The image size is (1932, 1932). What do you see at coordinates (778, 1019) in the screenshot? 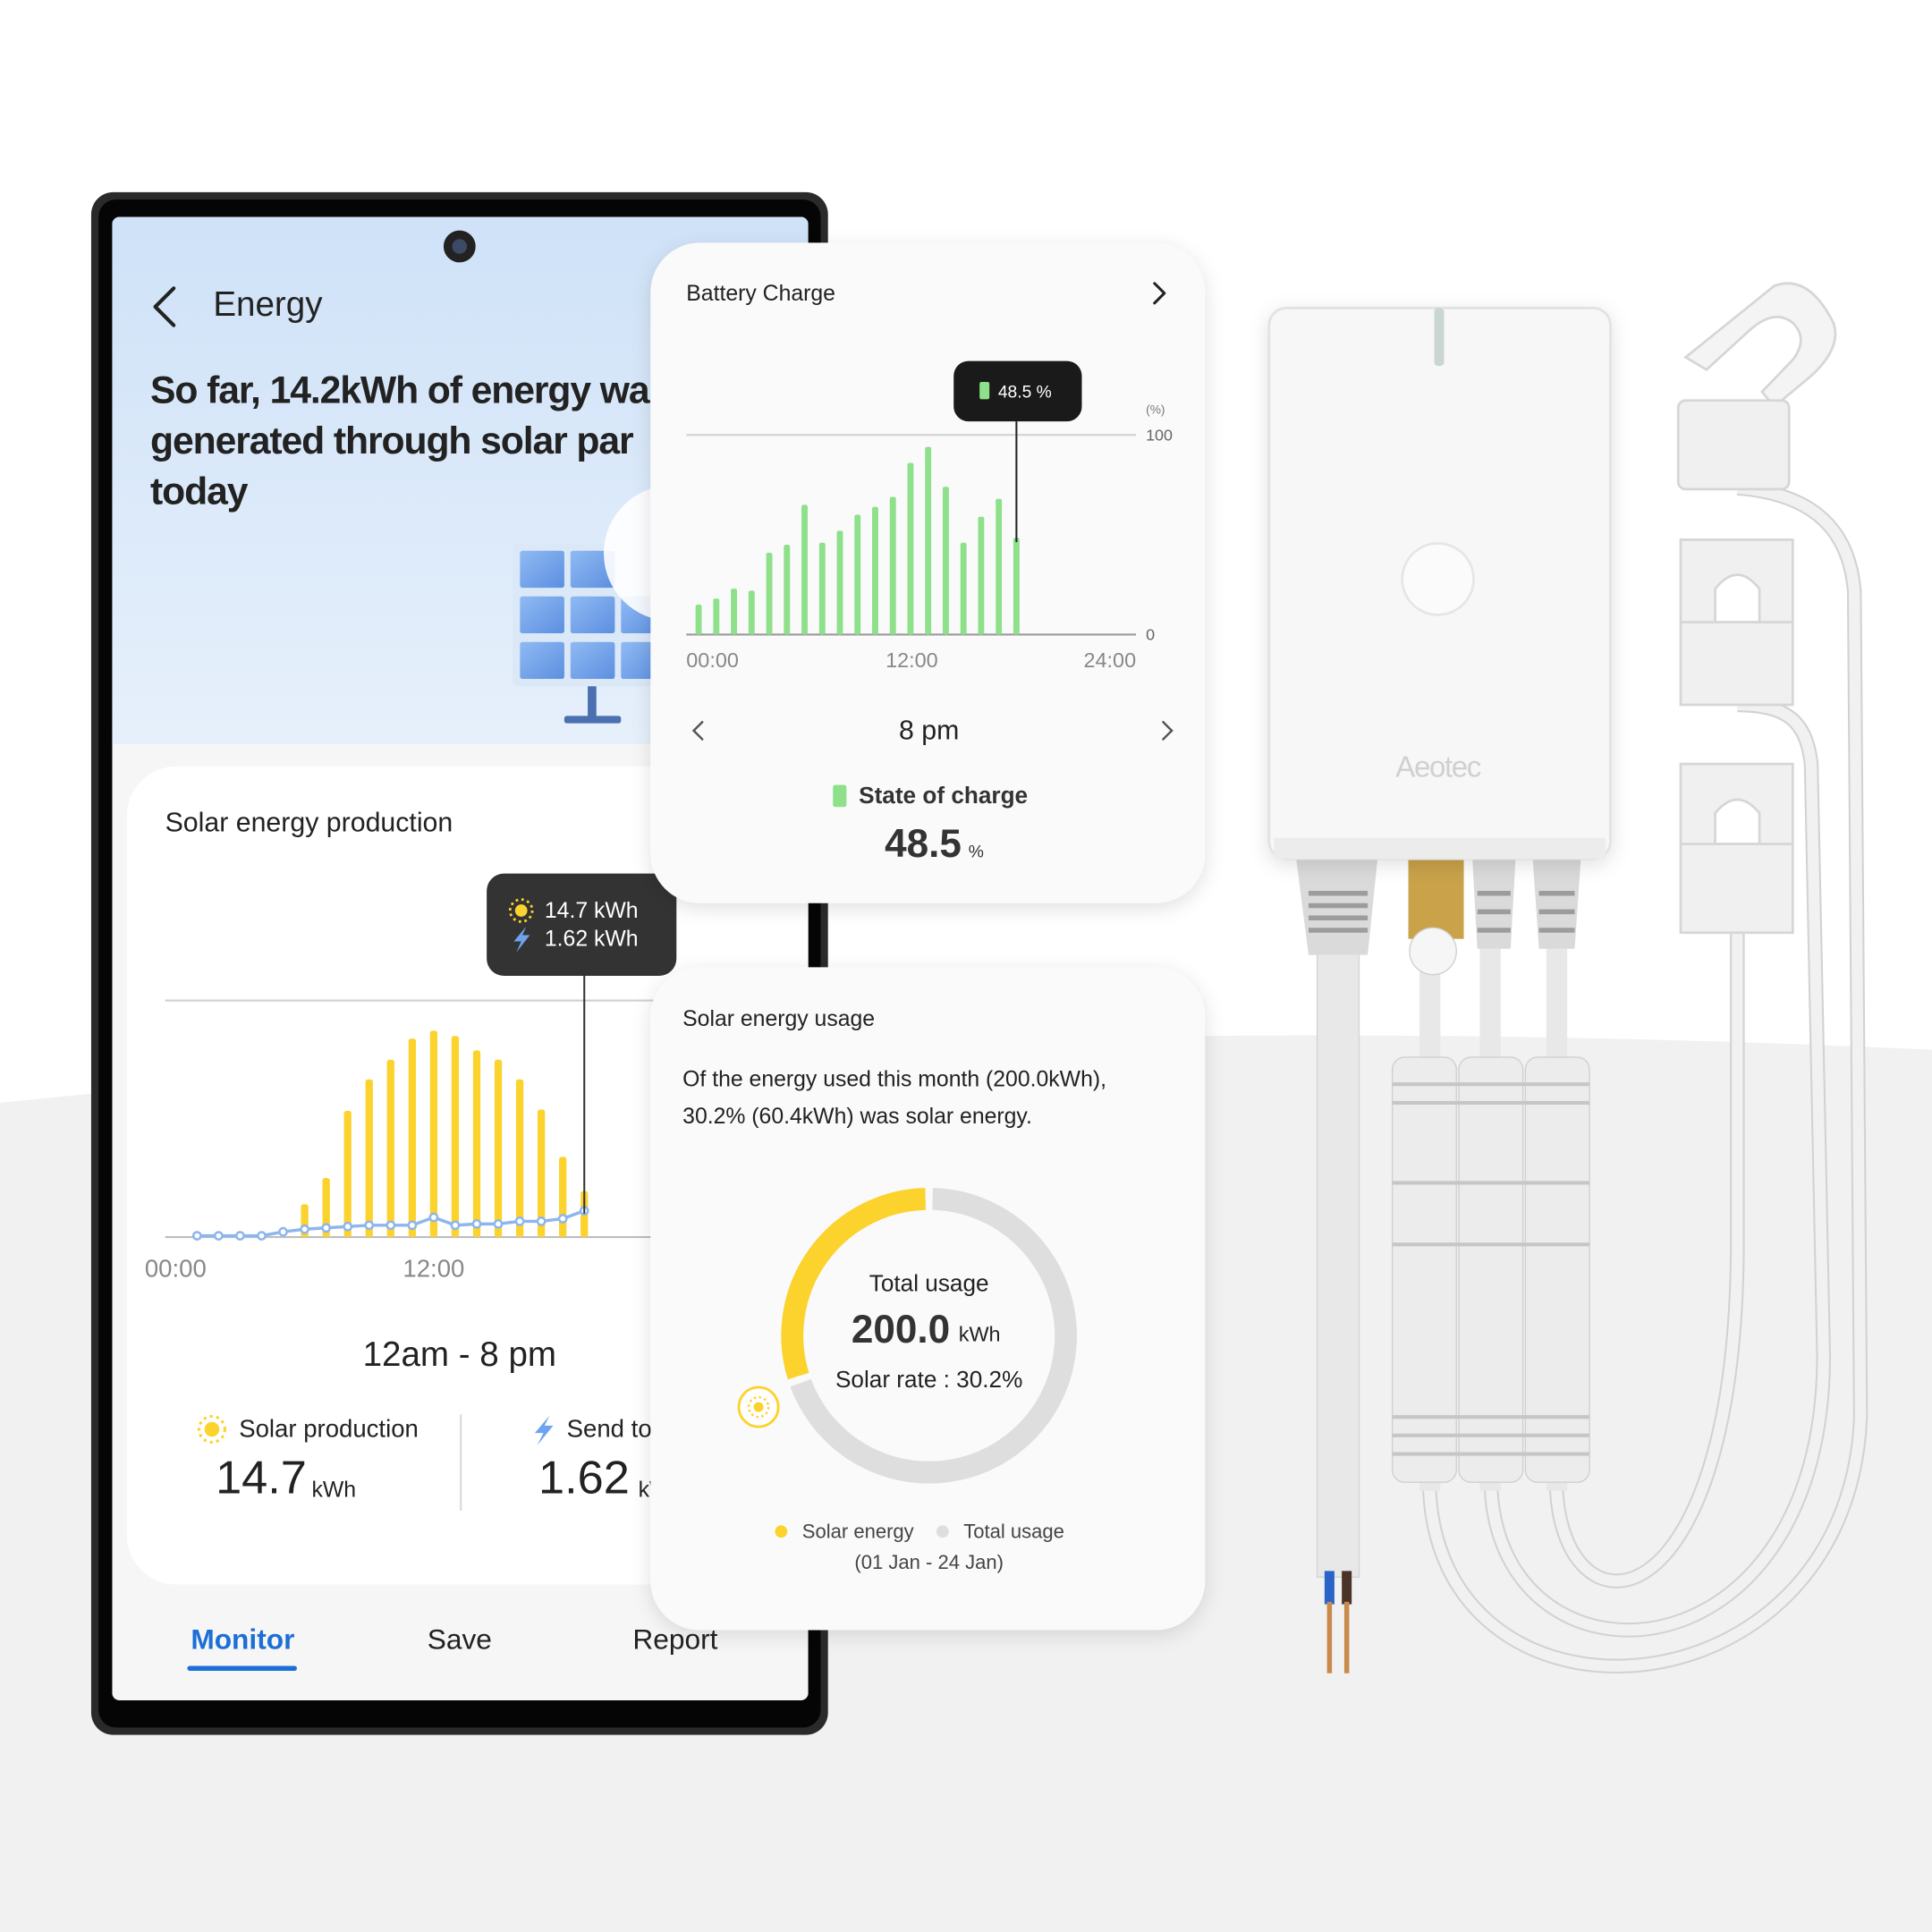
I see `card-title: Solar energy usage` at bounding box center [778, 1019].